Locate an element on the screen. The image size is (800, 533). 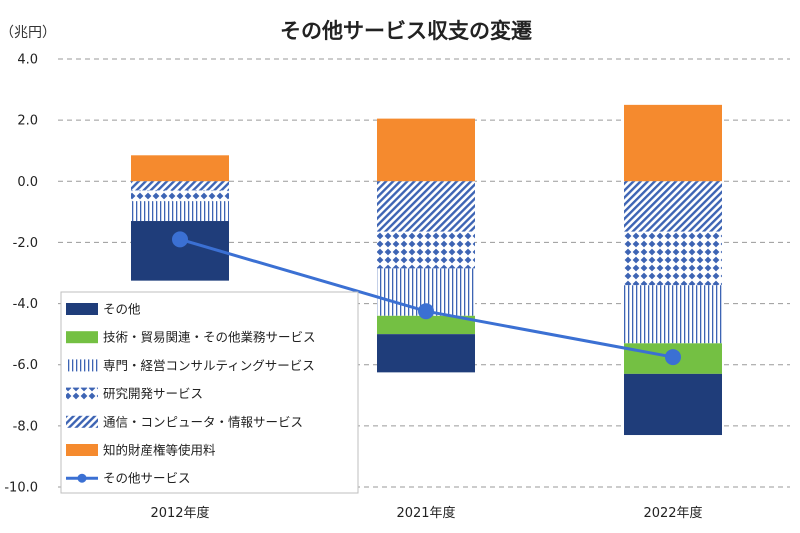
x-tick-label: 2021年度 is located at coordinates (425, 513).